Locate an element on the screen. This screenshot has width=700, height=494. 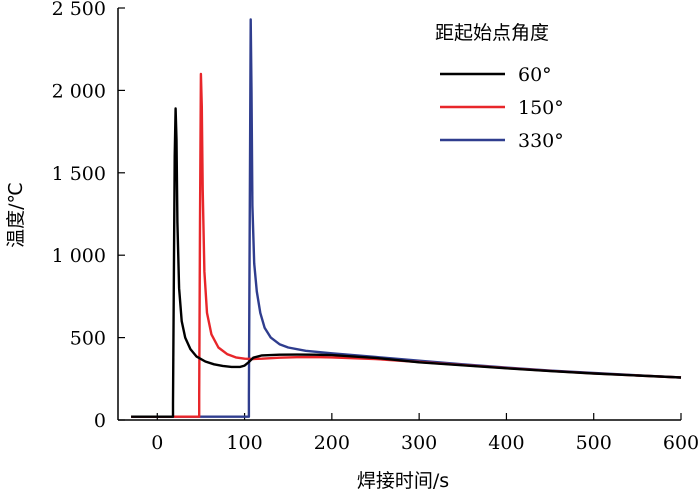
x-tick-label: 400 is located at coordinates (506, 443).